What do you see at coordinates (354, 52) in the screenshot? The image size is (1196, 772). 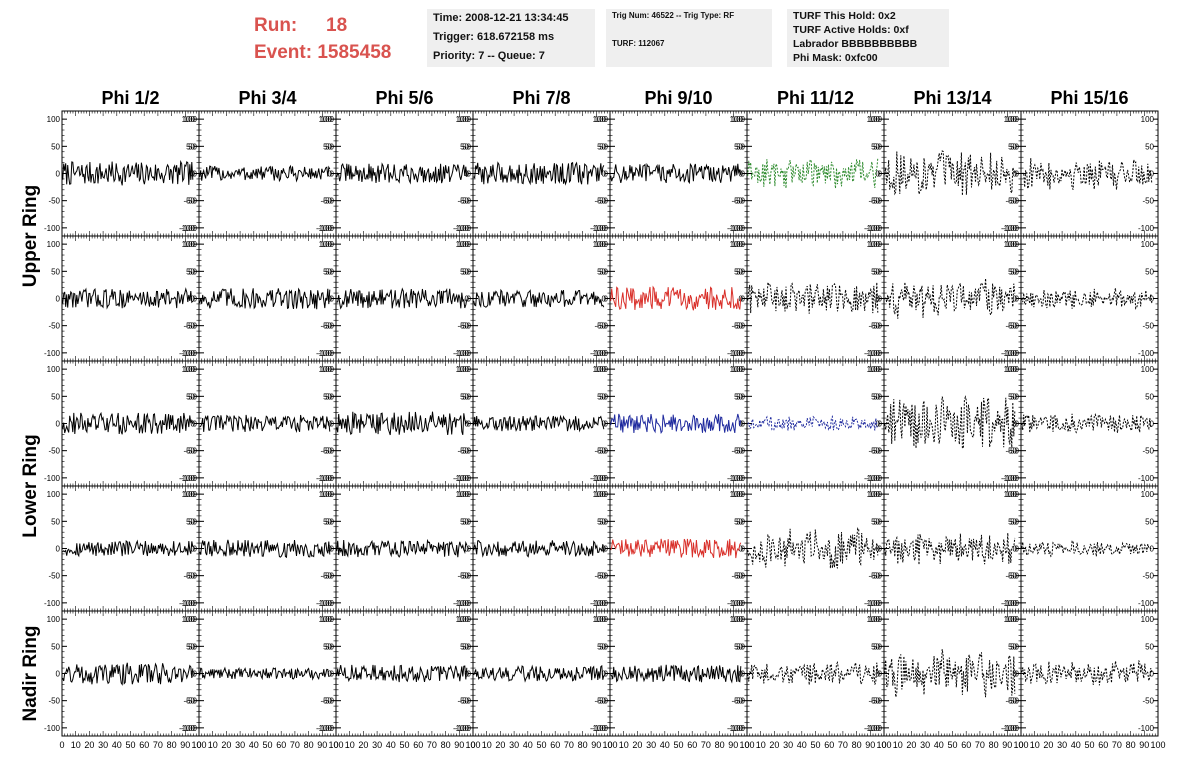 I see `event-value: 1585458` at bounding box center [354, 52].